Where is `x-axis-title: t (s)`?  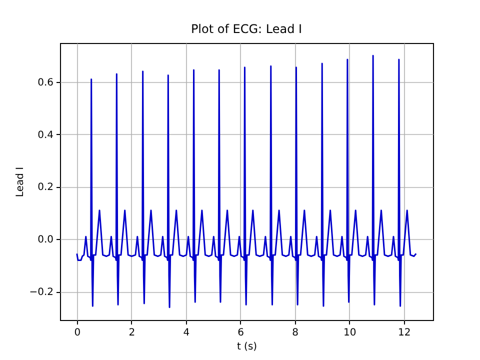
x-axis-title: t (s) is located at coordinates (247, 347).